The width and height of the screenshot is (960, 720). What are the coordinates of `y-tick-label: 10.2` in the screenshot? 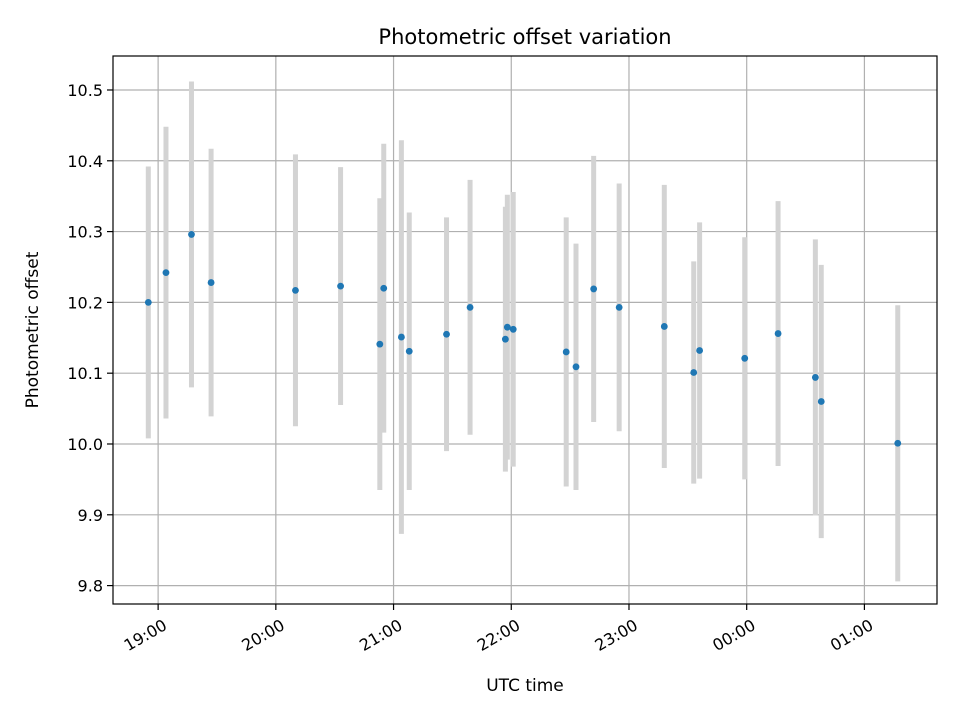 It's located at (85, 302).